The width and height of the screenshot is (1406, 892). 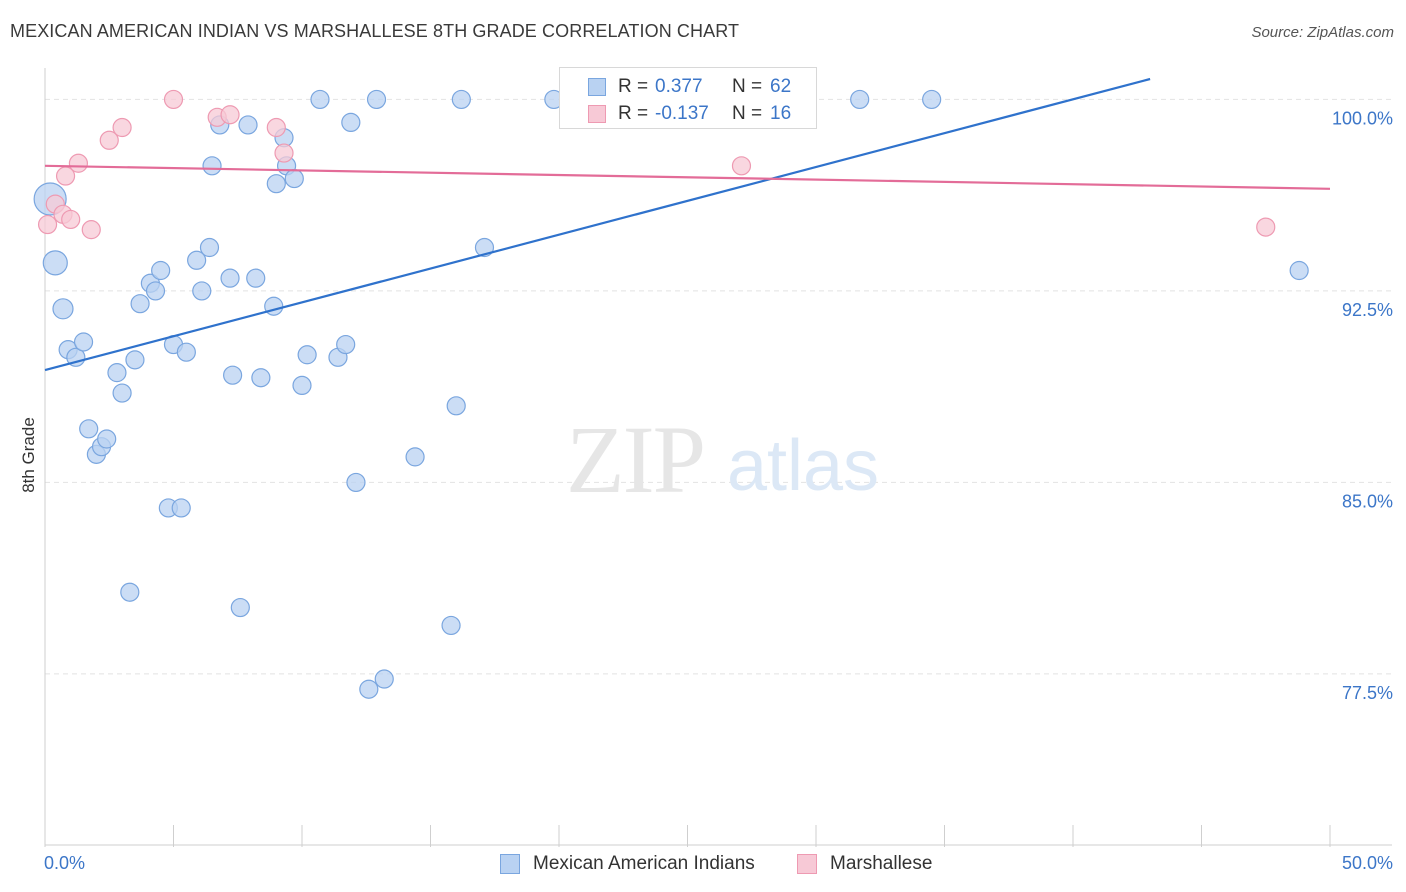 I want to click on trend-line-marshallese, so click(x=687, y=177).